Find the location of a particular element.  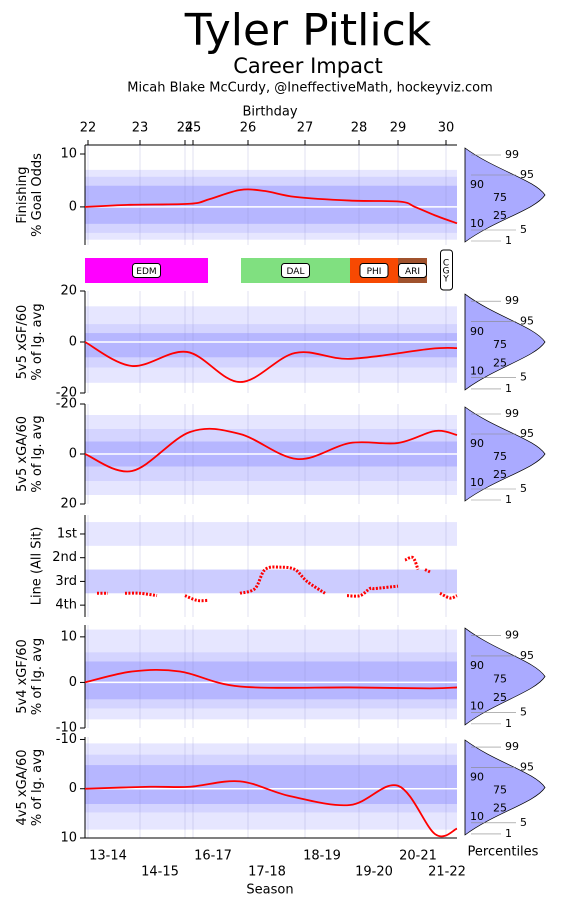

team-label: EDM is located at coordinates (146, 272).